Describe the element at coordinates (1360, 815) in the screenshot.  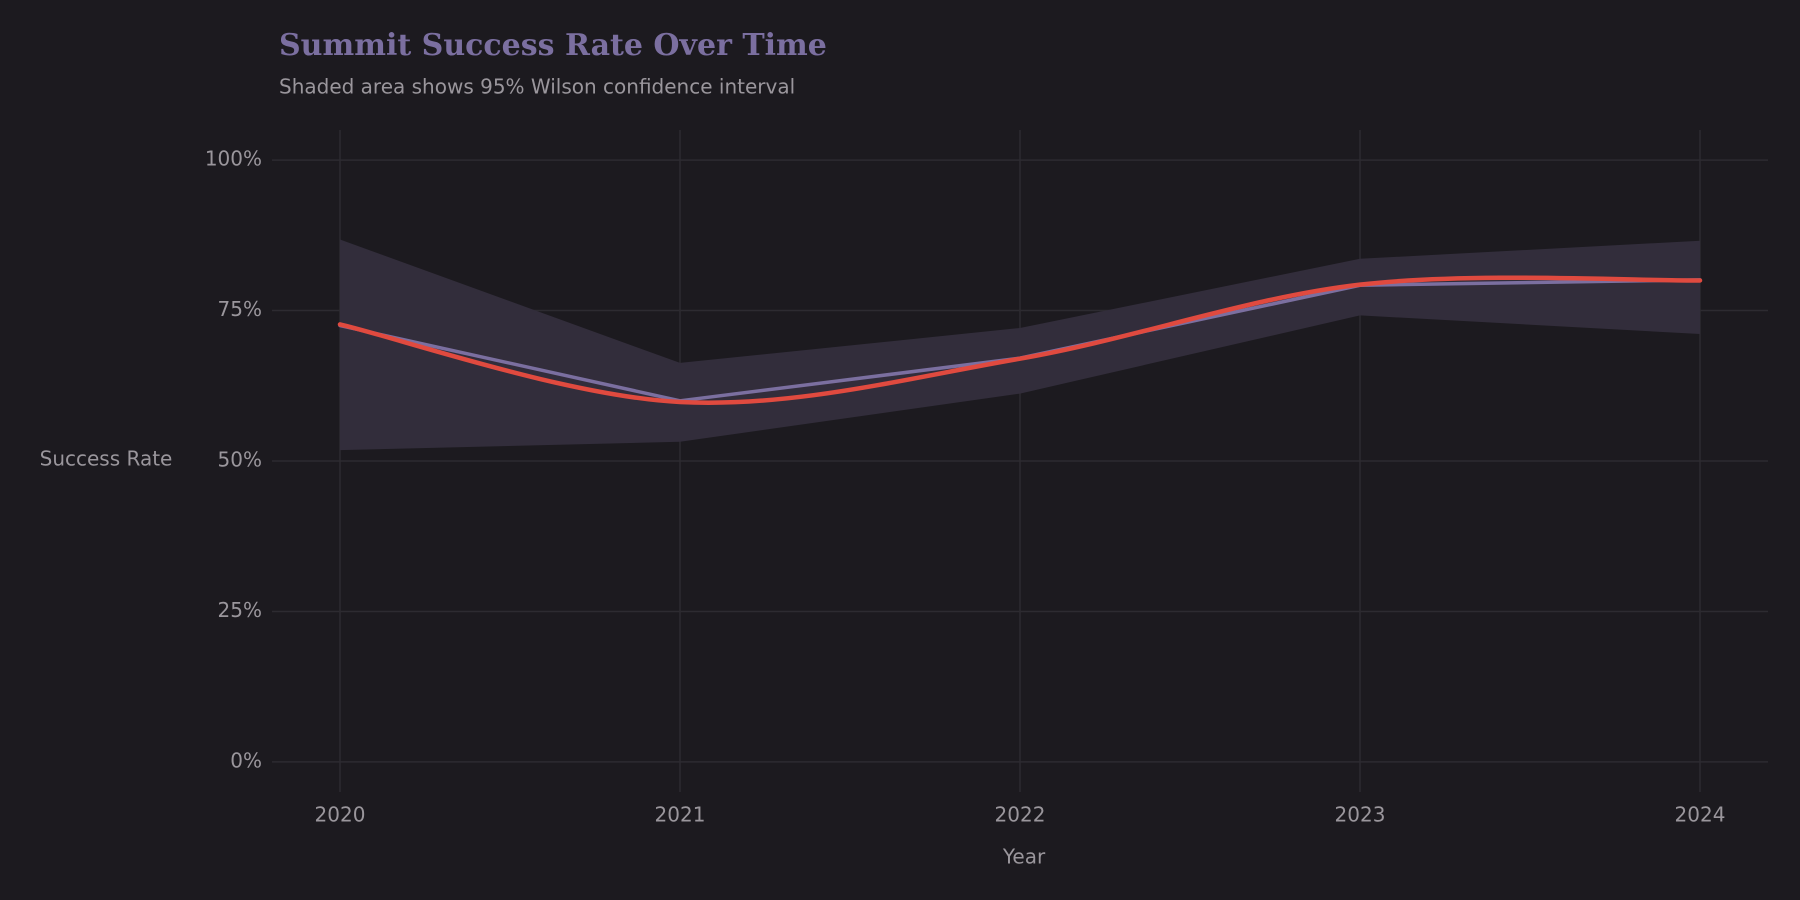
I see `x-tick-label: 2023` at that location.